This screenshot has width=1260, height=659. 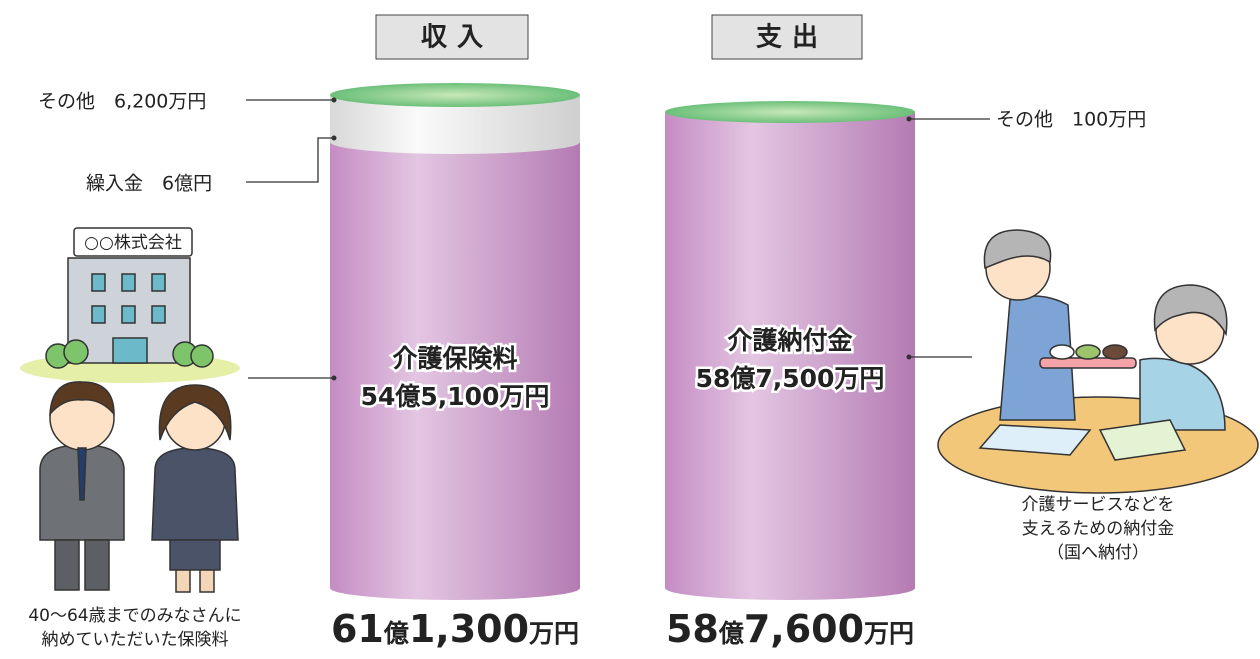 What do you see at coordinates (455, 396) in the screenshot?
I see `income-main-amount: 54億5,100万円` at bounding box center [455, 396].